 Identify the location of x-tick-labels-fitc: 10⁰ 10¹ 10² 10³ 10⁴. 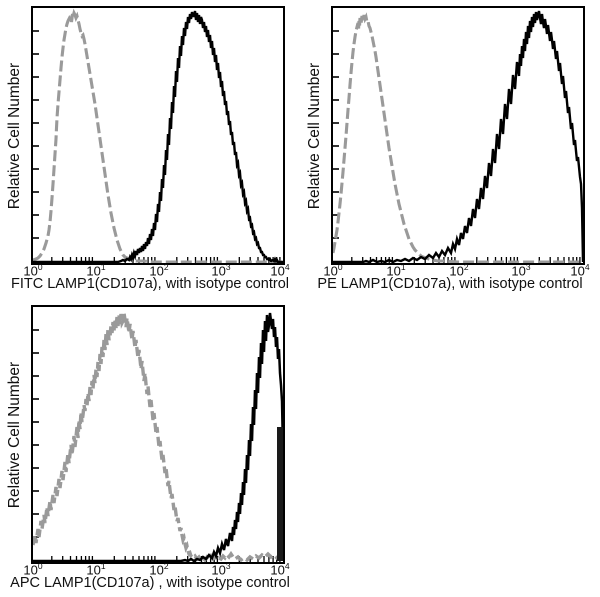
(156, 271).